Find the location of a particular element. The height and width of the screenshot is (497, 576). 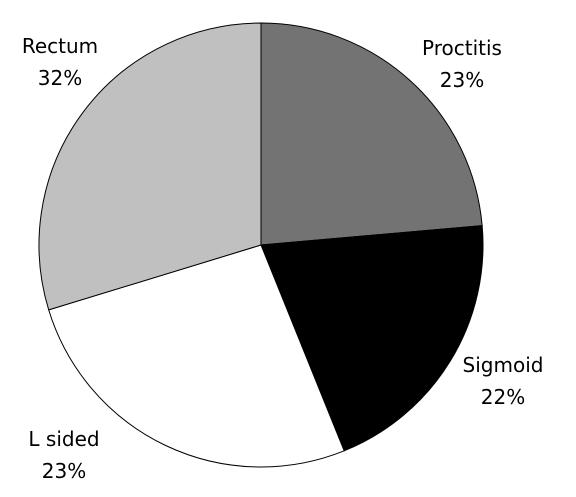

slice-label-name: L sided is located at coordinates (63, 439).